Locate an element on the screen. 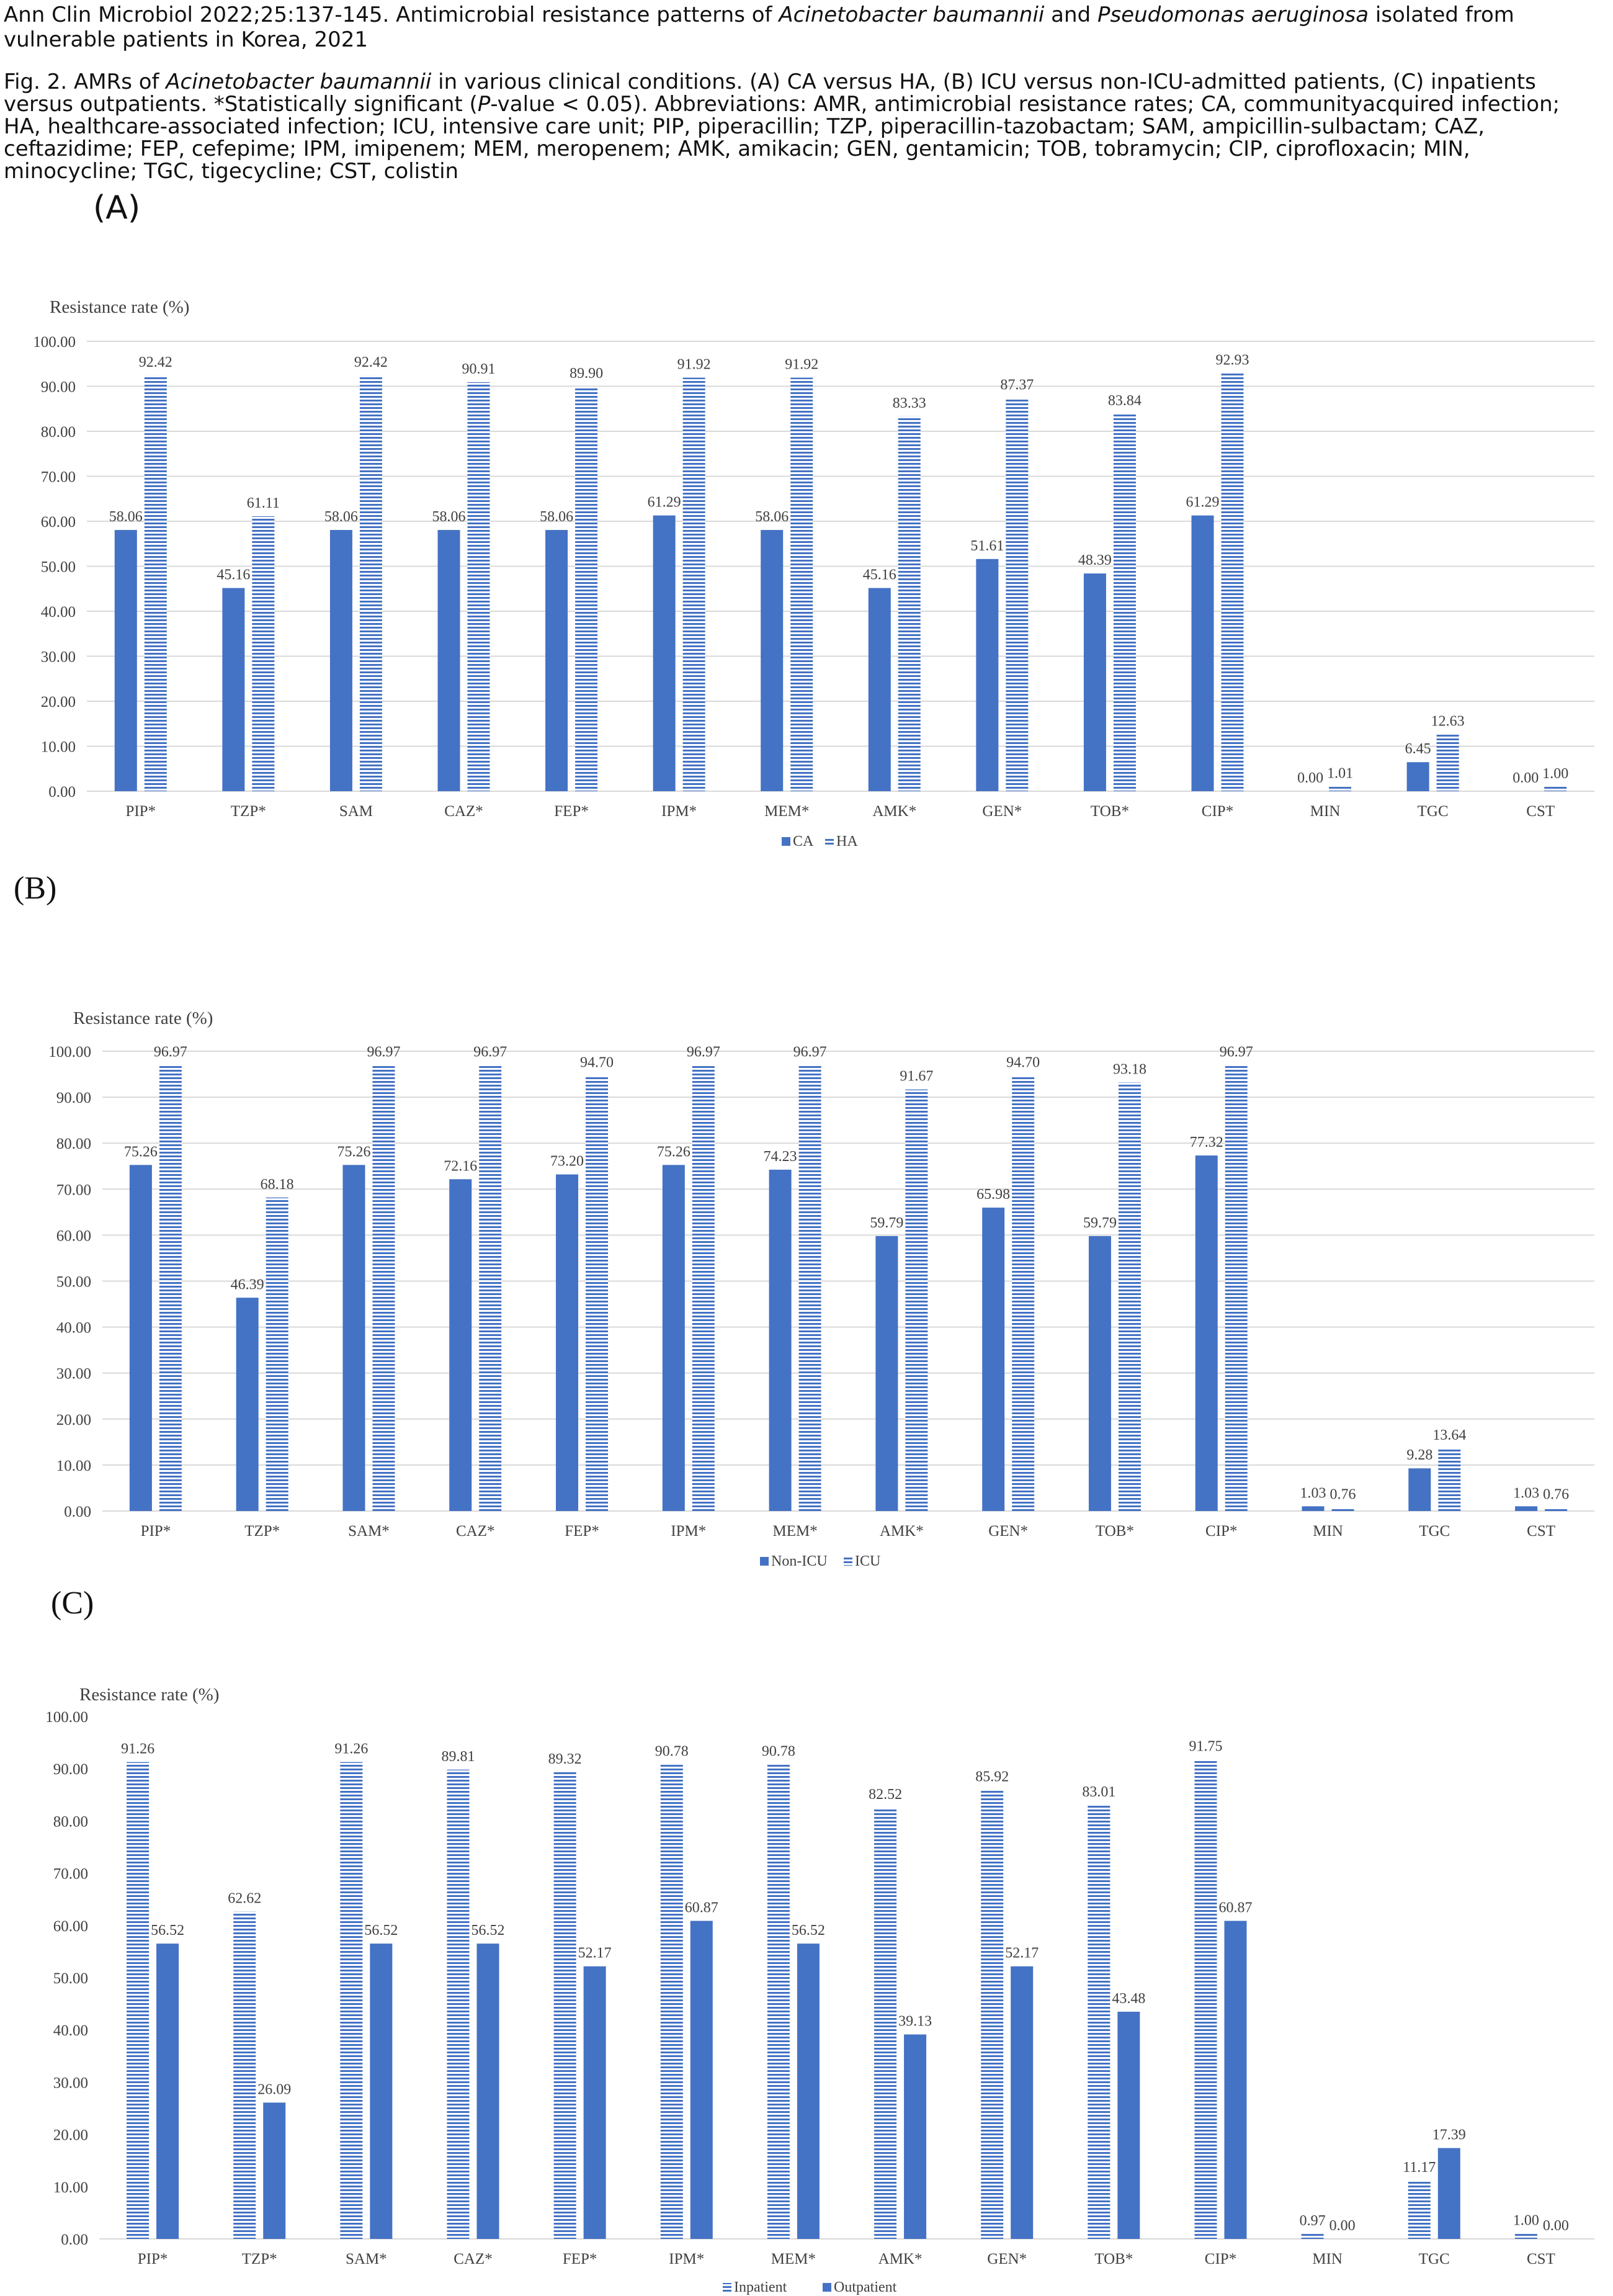 Image resolution: width=1613 pixels, height=2296 pixels. bar-ha-ipm is located at coordinates (694, 584).